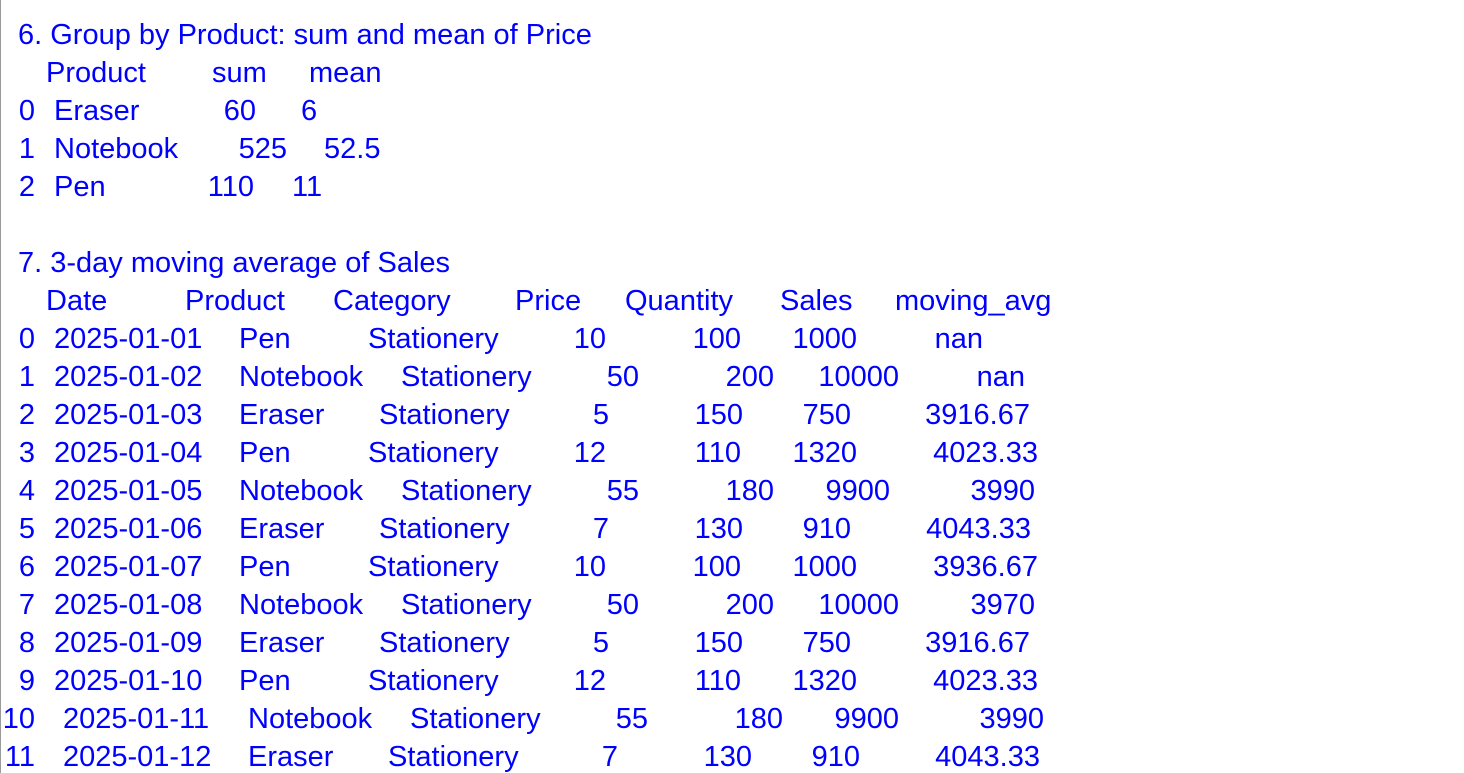  I want to click on date-cell: 2025-01-11, so click(136, 719).